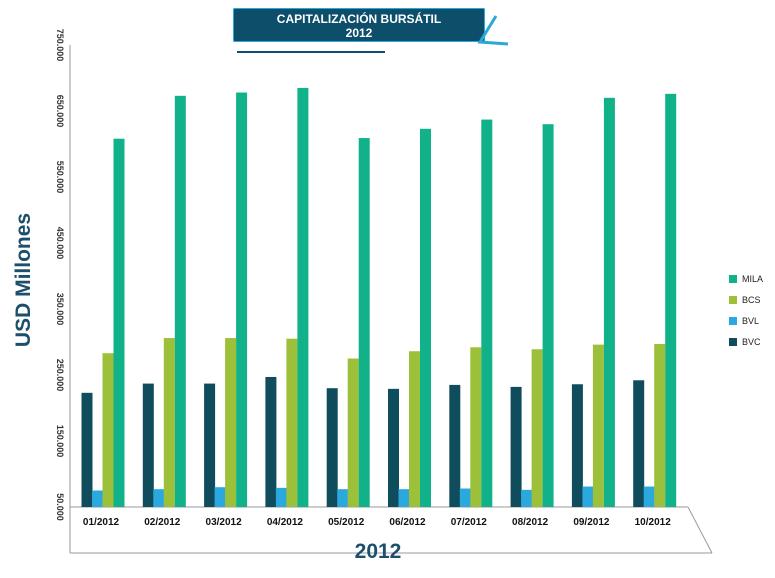  Describe the element at coordinates (751, 341) in the screenshot. I see `legend-label: BVC` at that location.